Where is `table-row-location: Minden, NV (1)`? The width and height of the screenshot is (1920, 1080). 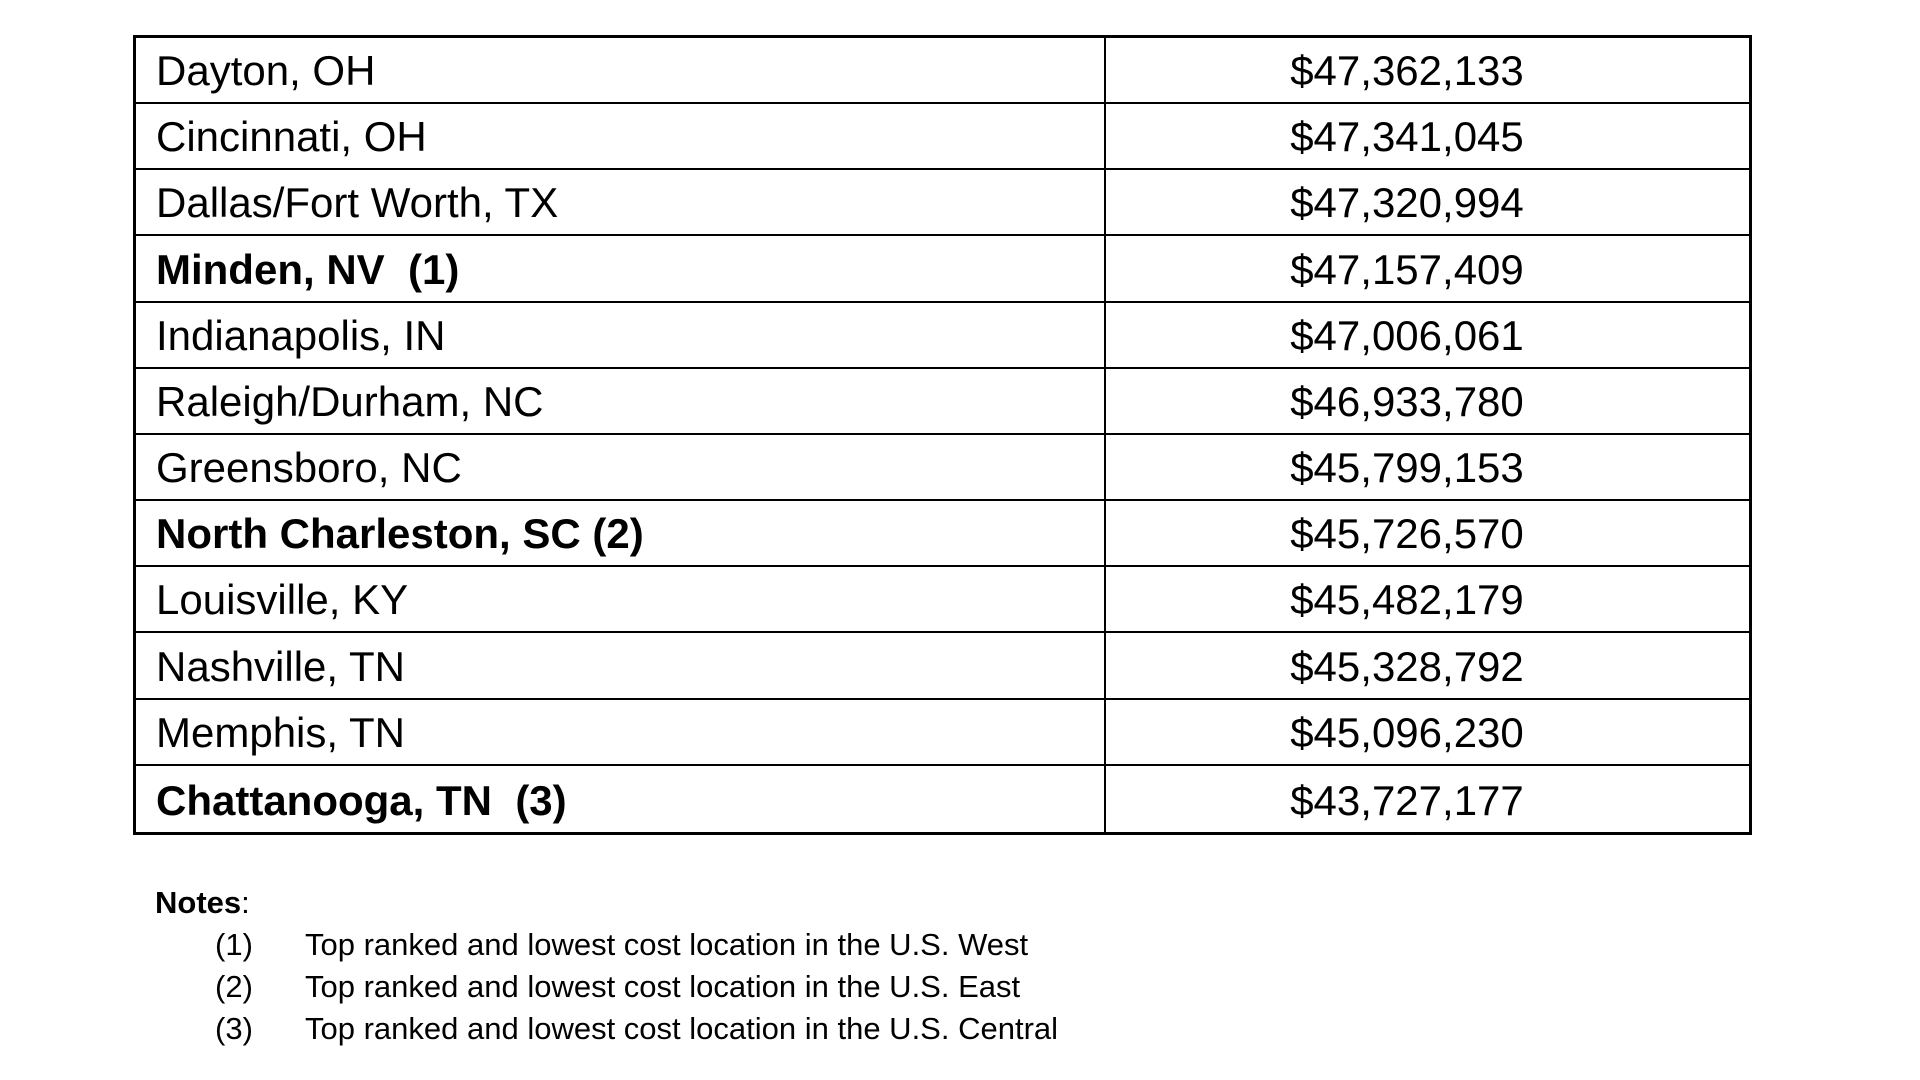 table-row-location: Minden, NV (1) is located at coordinates (621, 269).